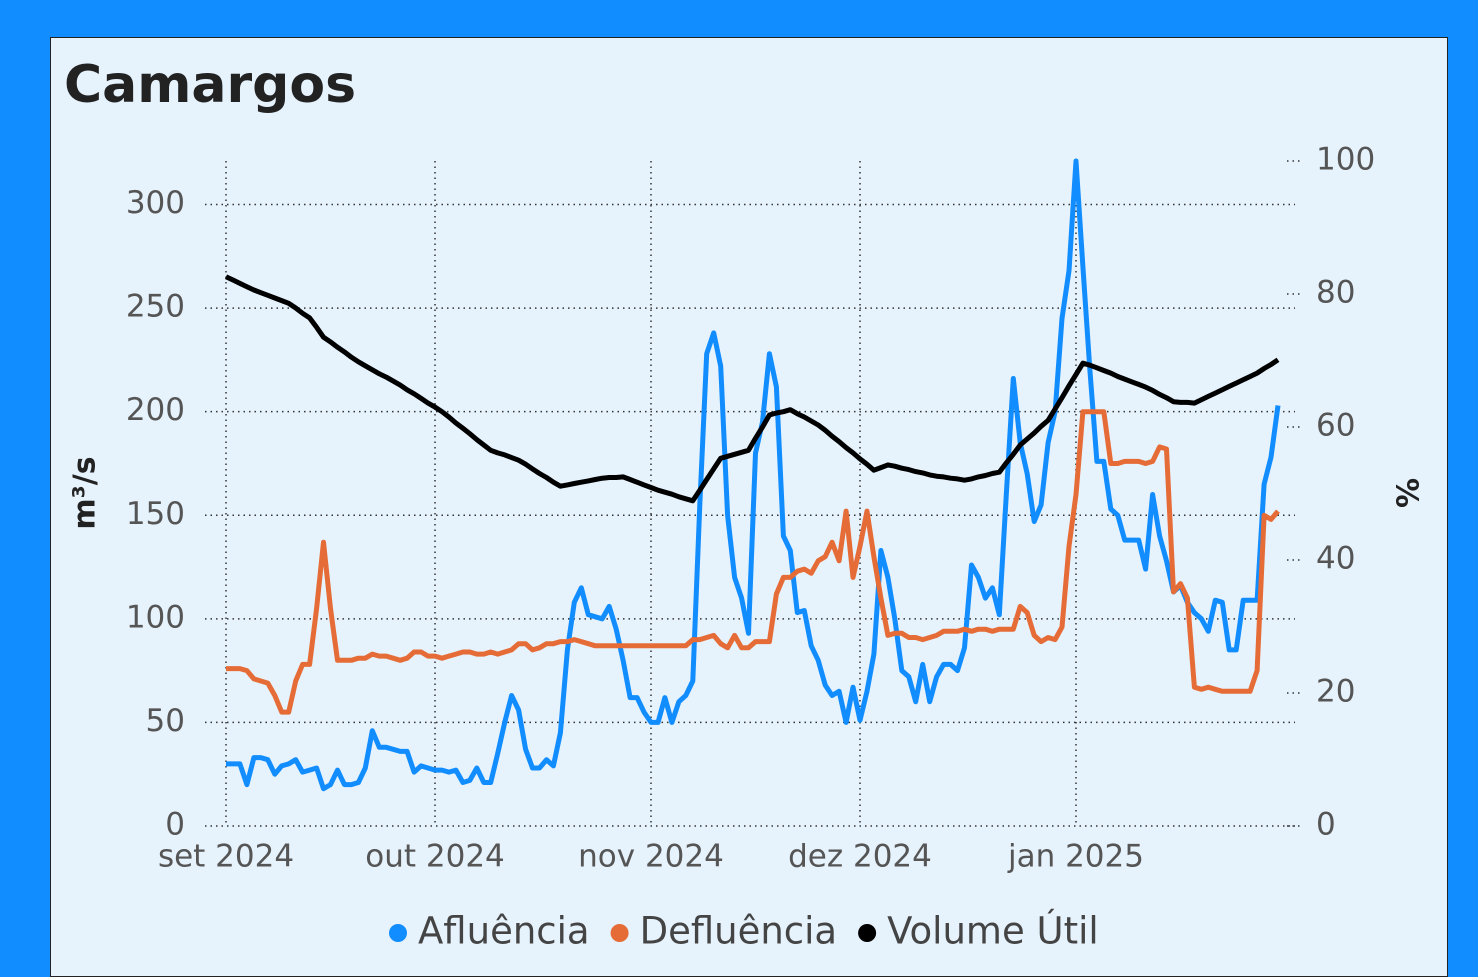  What do you see at coordinates (1335, 559) in the screenshot?
I see `y2-tick-label: 40` at bounding box center [1335, 559].